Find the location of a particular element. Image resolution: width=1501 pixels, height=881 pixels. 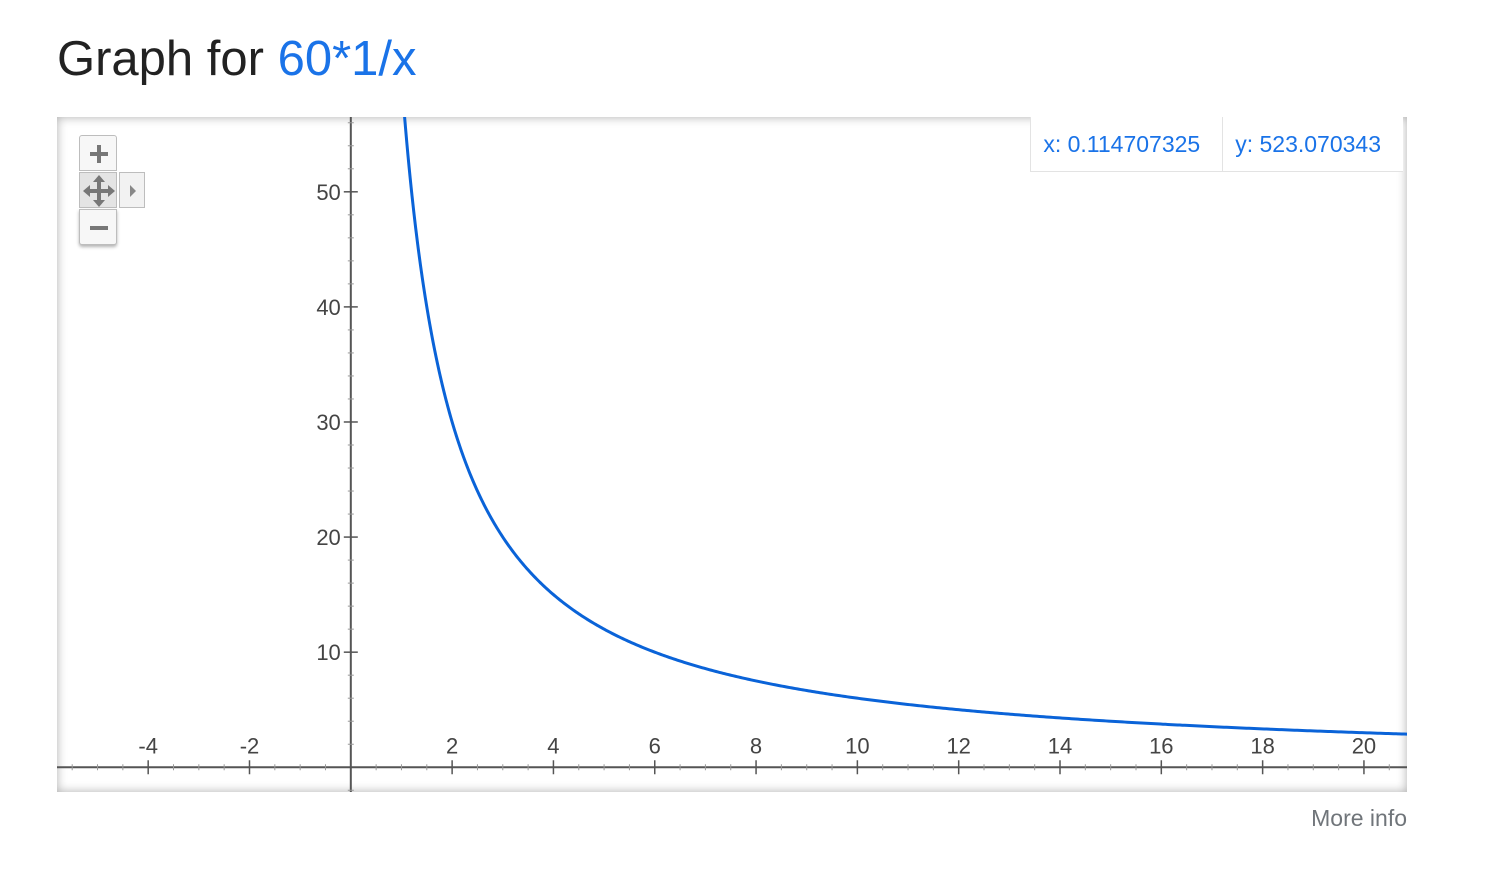

page-title: Graph for 60*1/x is located at coordinates (237, 59).